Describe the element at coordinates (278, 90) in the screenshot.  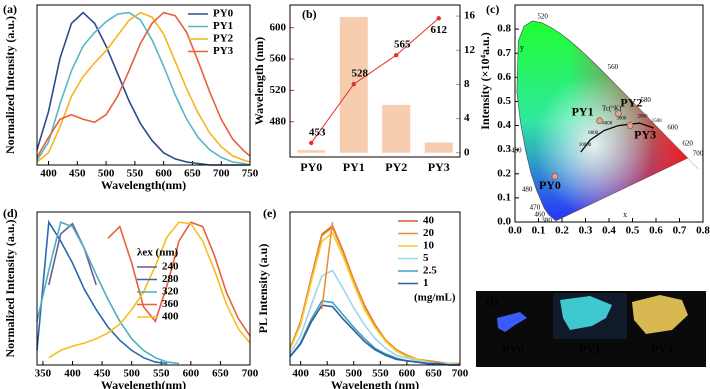
I see `y-tick-label: 520` at that location.